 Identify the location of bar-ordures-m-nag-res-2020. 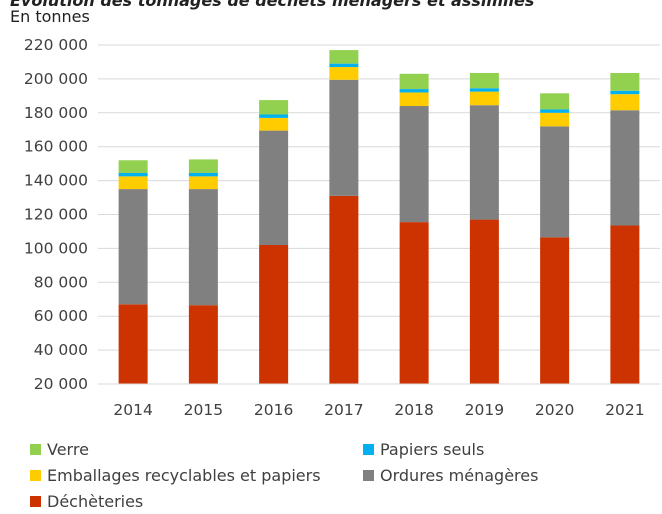
(555, 182).